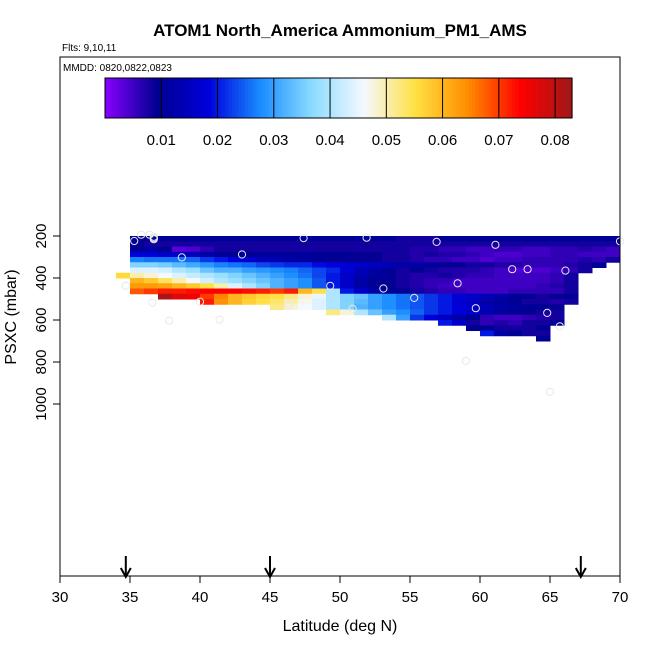 This screenshot has height=650, width=650. Describe the element at coordinates (620, 597) in the screenshot. I see `x-tick-label: 70` at that location.